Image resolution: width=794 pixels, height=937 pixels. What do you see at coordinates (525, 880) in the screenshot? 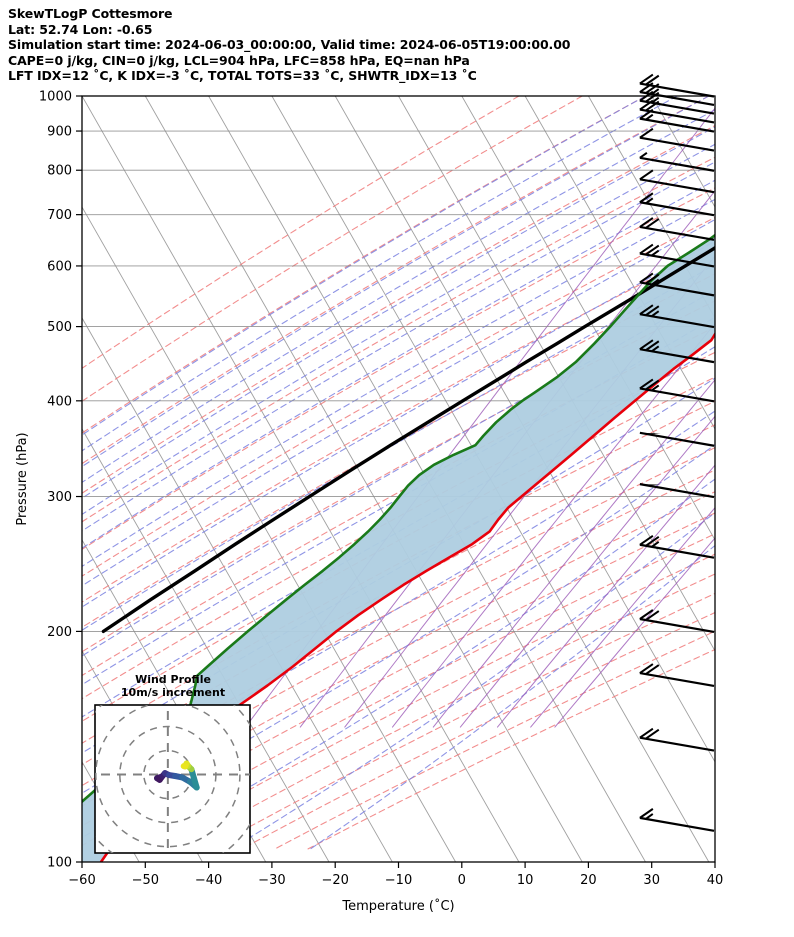
I see `temperature-tick-label: 10` at bounding box center [525, 880].